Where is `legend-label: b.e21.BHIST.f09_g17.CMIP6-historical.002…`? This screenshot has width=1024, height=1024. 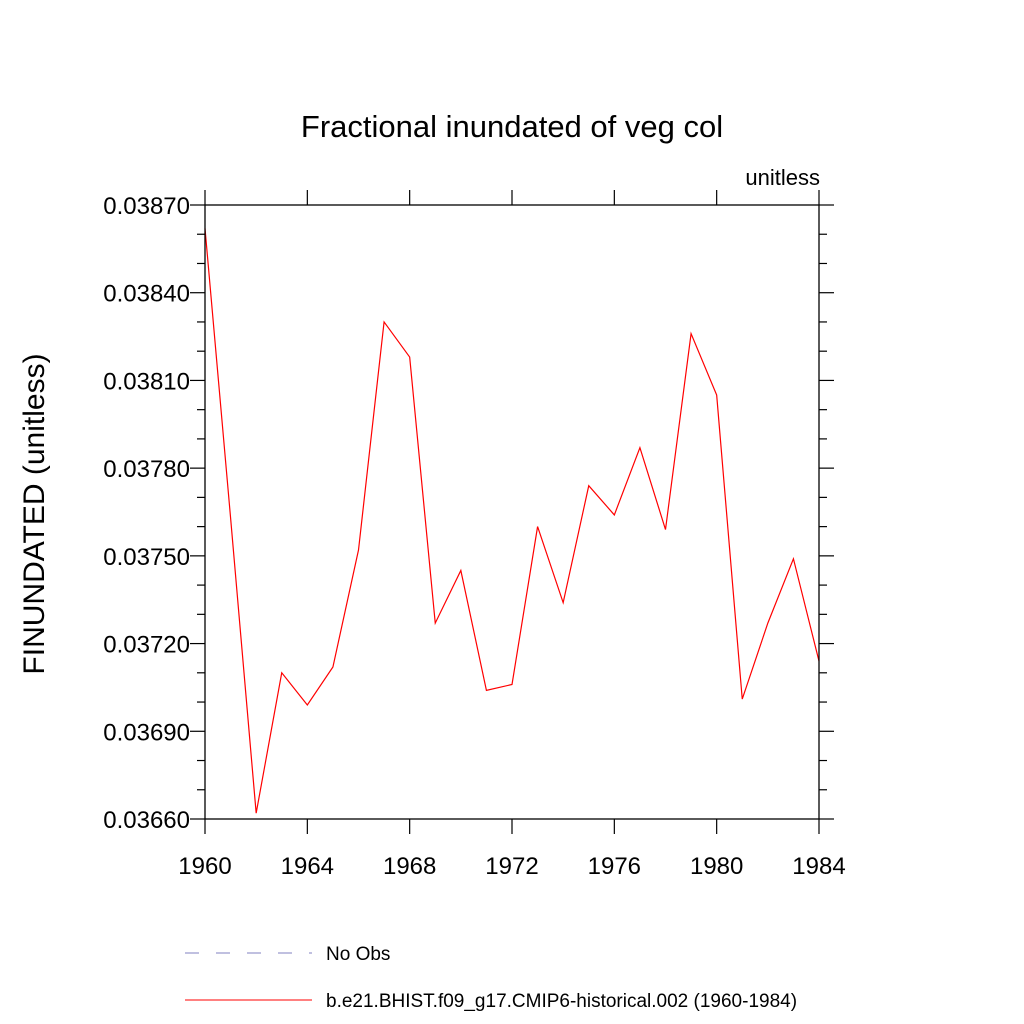
legend-label: b.e21.BHIST.f09_g17.CMIP6-historical.002… is located at coordinates (561, 1001).